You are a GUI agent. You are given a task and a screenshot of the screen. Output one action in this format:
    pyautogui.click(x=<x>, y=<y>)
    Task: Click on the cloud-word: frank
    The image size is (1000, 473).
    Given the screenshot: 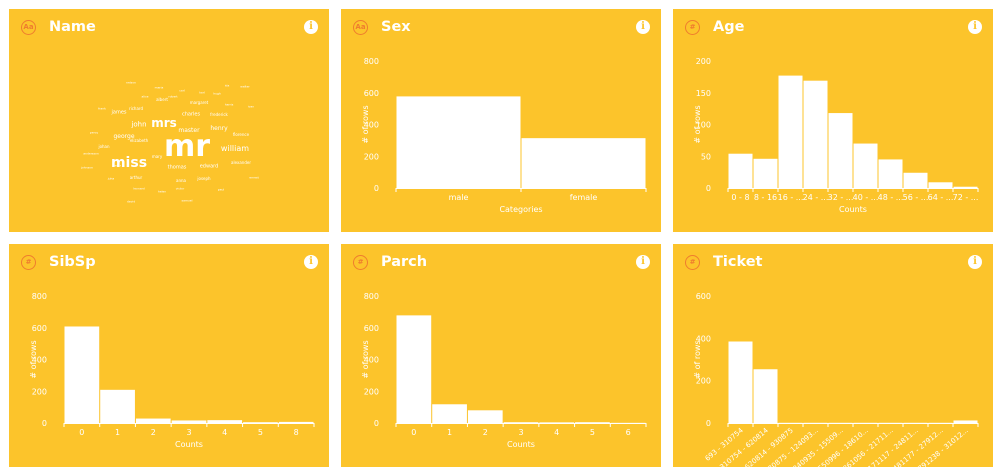 What is the action you would take?
    pyautogui.click(x=102, y=108)
    